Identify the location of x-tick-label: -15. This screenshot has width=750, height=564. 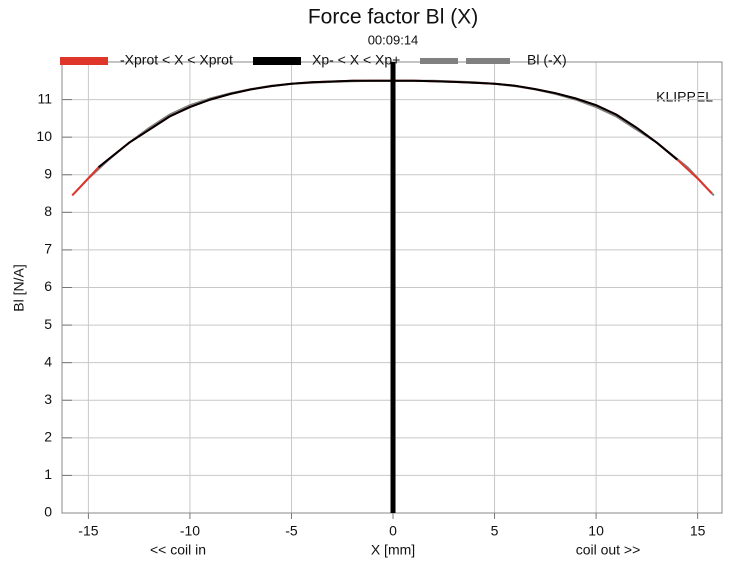
(88, 531).